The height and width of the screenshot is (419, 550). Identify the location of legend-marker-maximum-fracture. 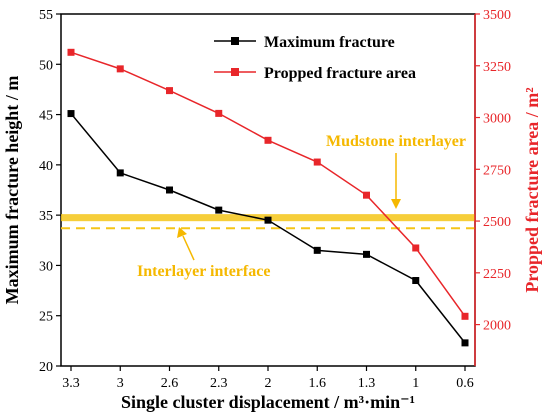
(235, 41).